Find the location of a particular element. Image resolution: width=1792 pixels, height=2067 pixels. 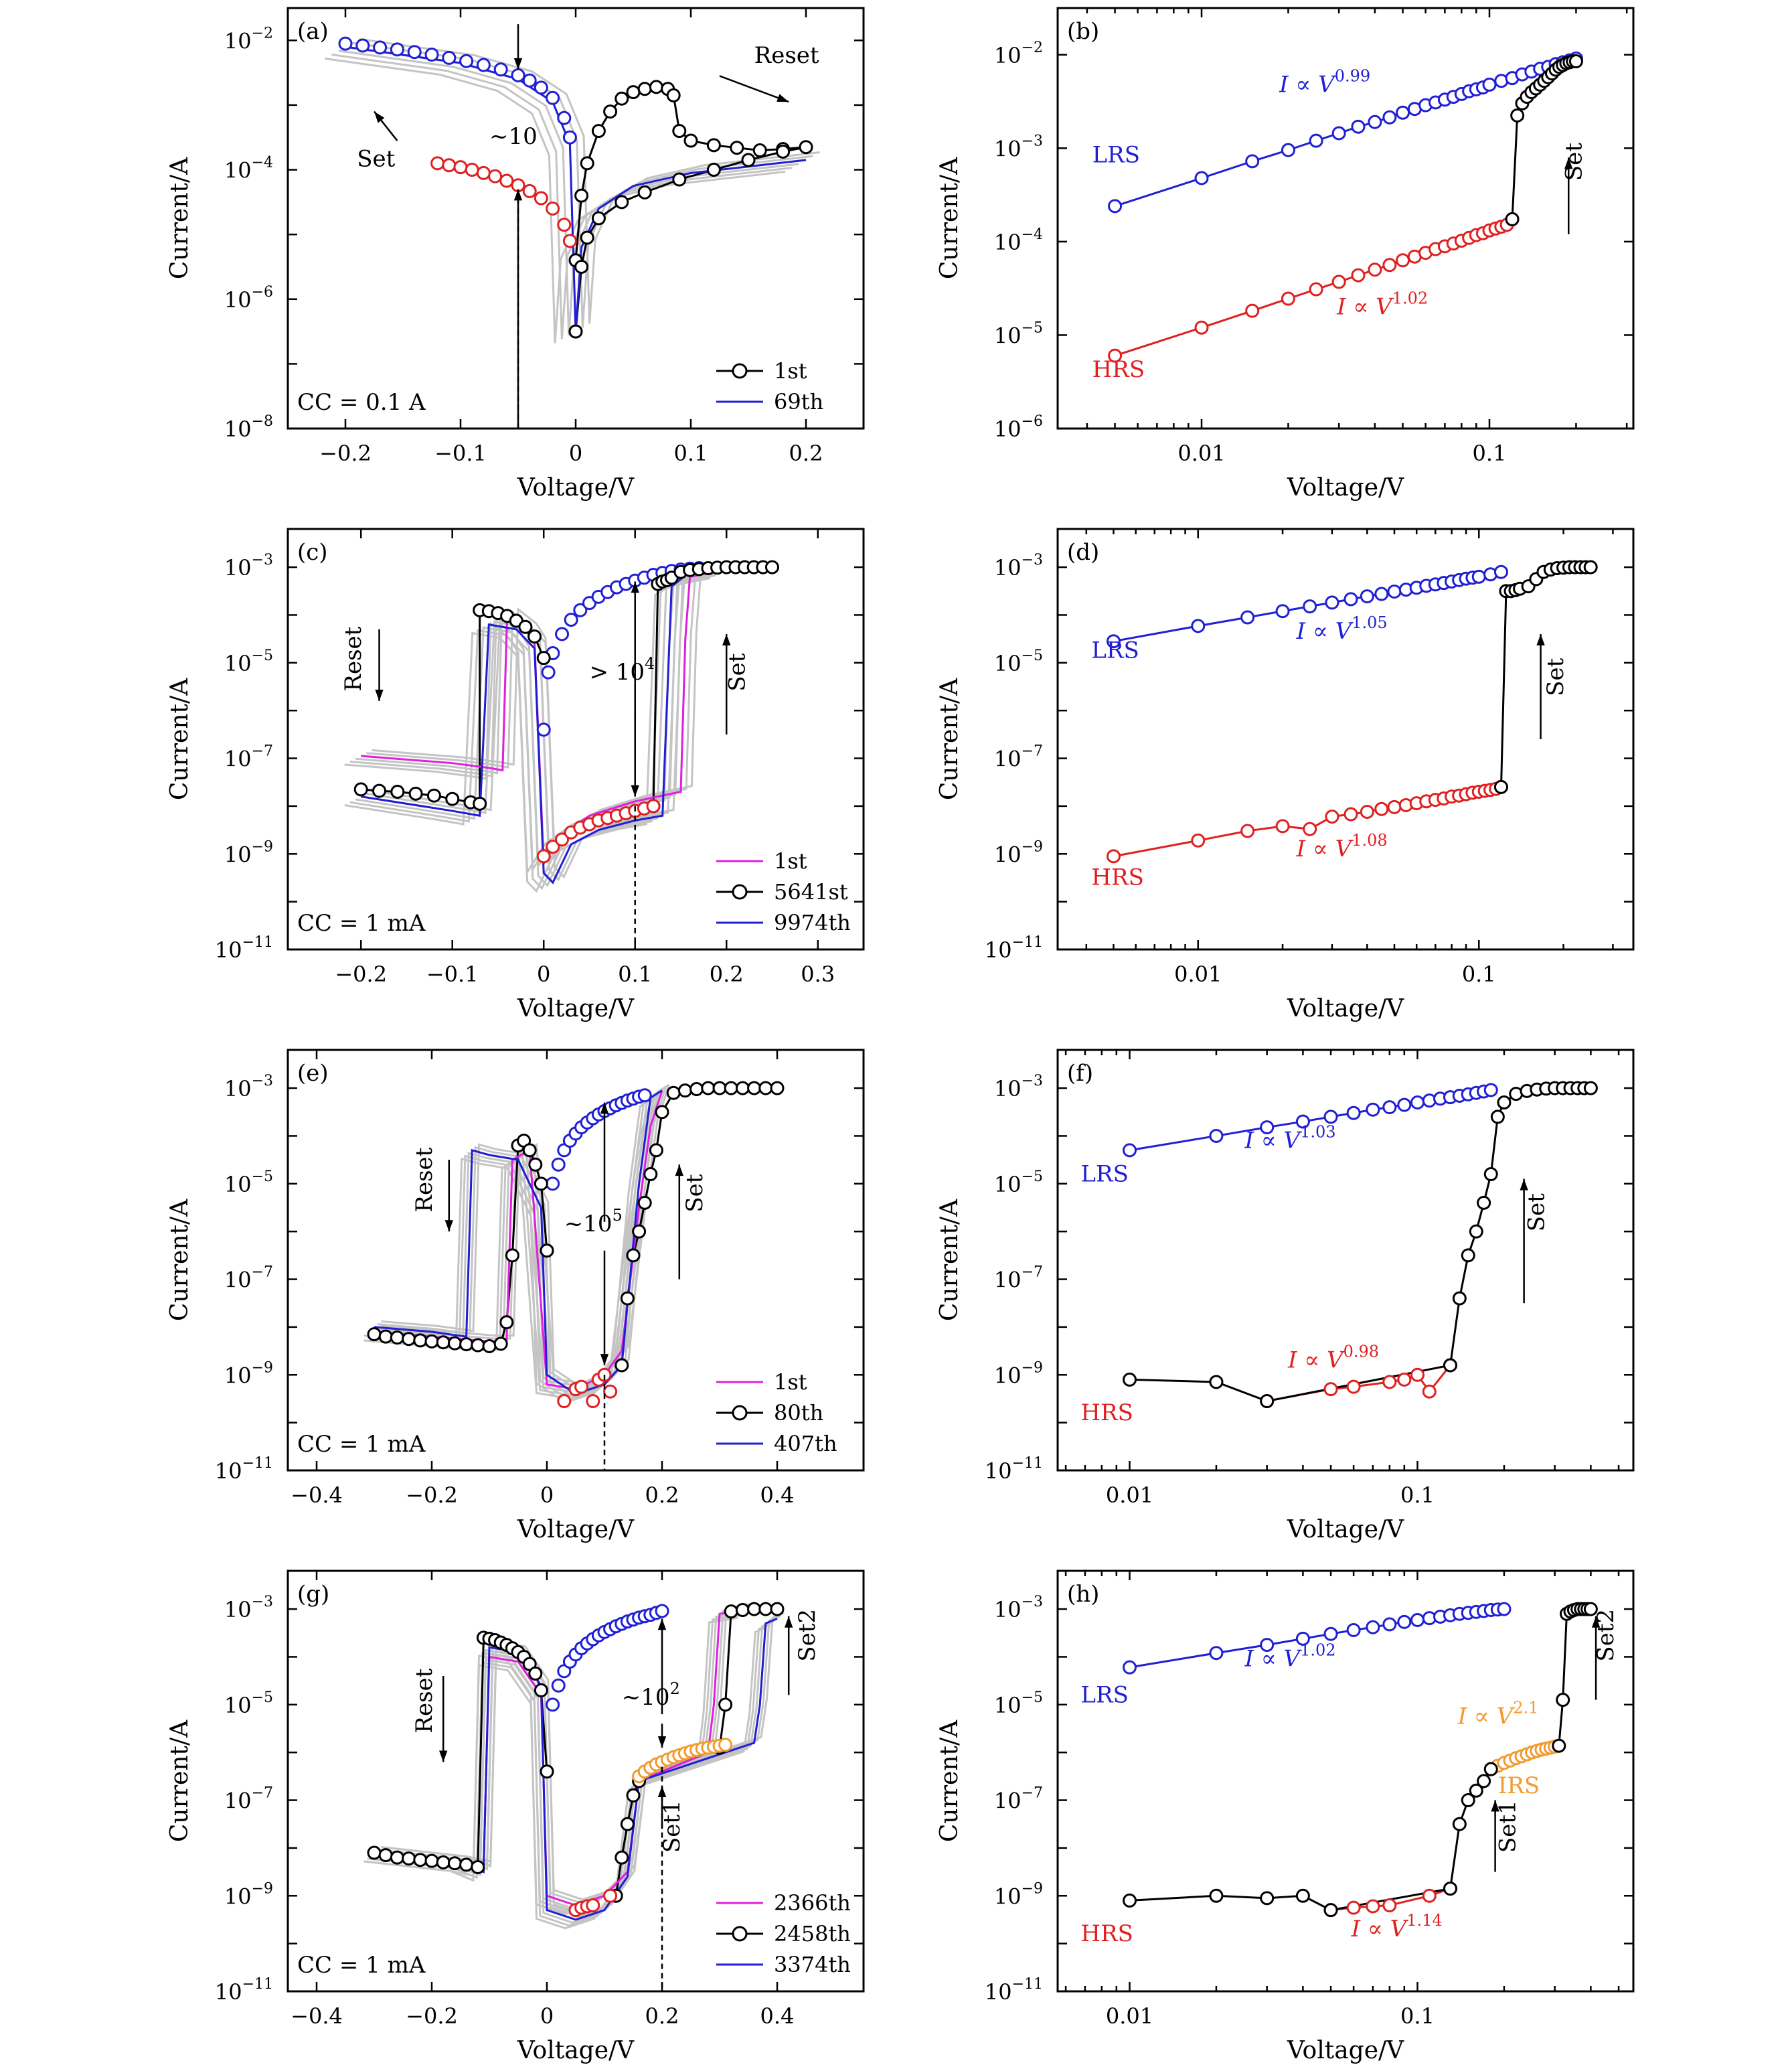

y-tick-label: 10⁻⁵ is located at coordinates (1018, 333).